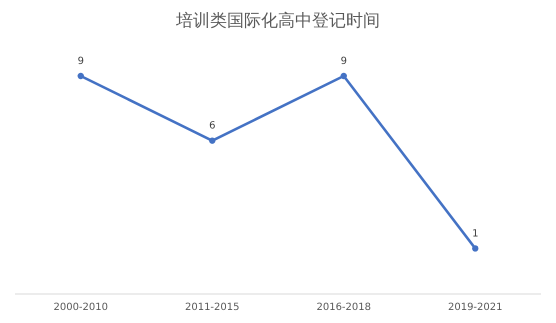 Image resolution: width=556 pixels, height=323 pixels. I want to click on chart-title: 培训类国际化高中登记时间, so click(277, 21).